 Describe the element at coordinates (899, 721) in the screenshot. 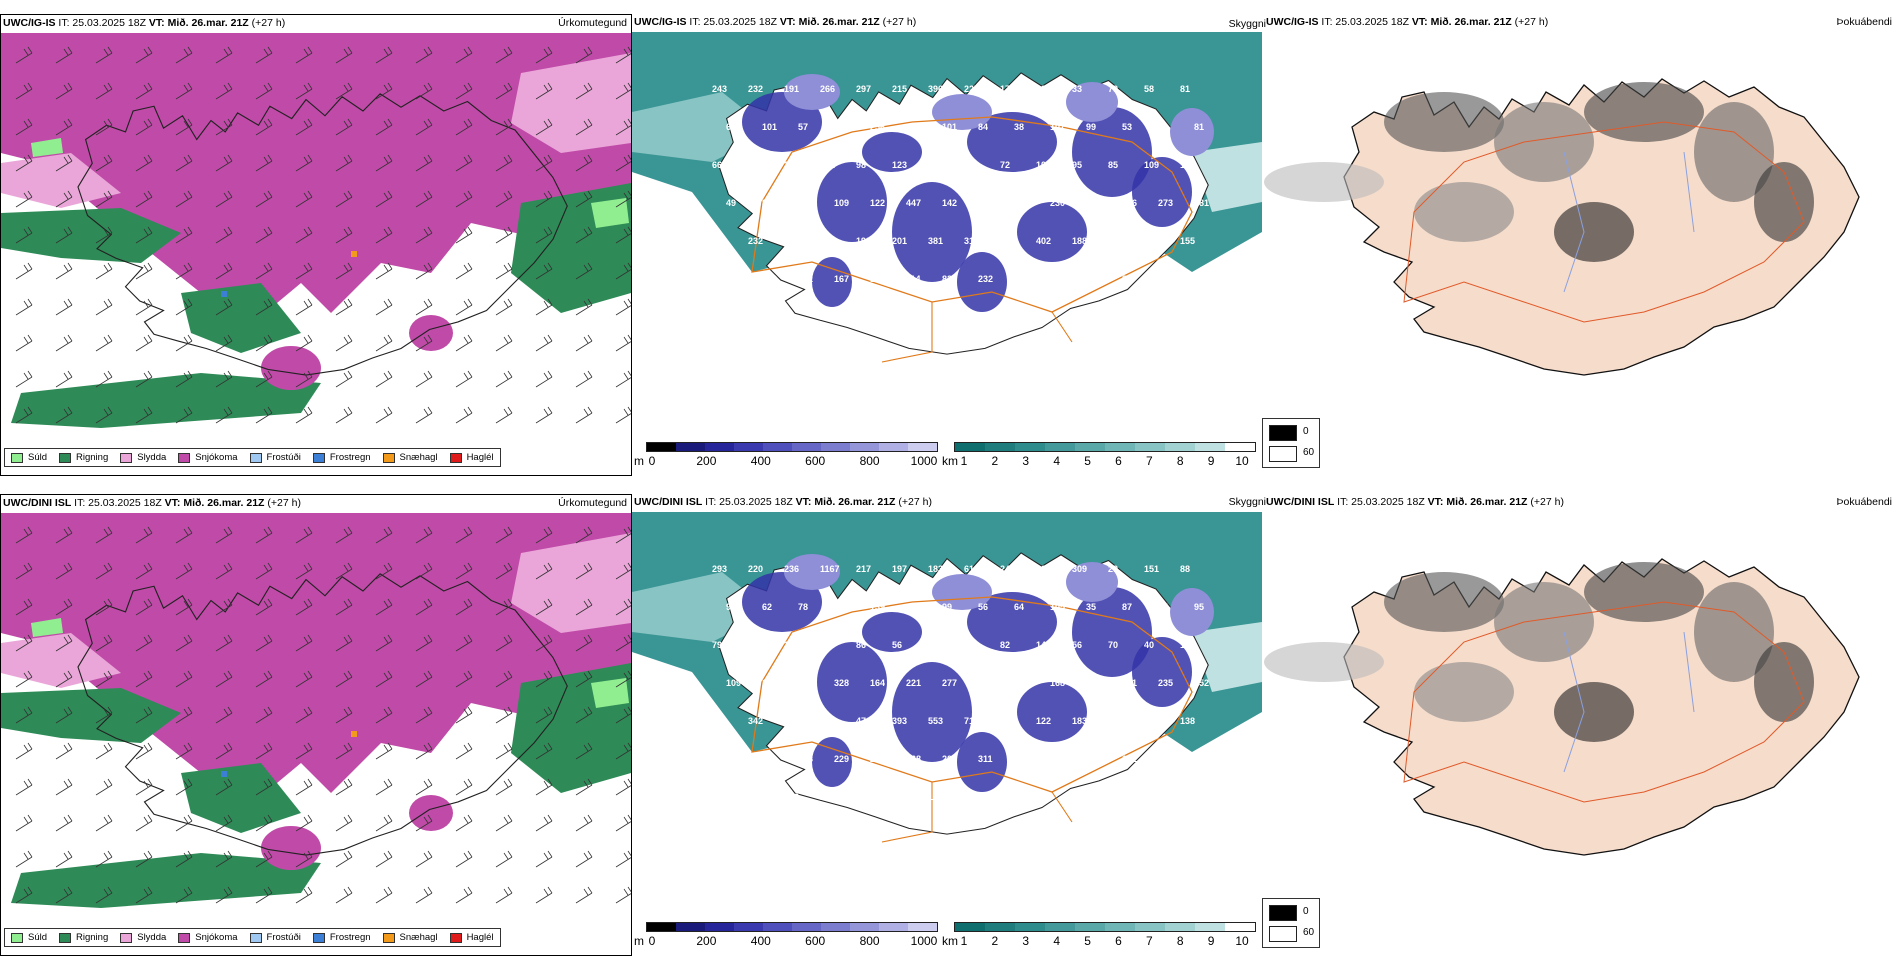

I see `cloud-base-label: 393` at that location.